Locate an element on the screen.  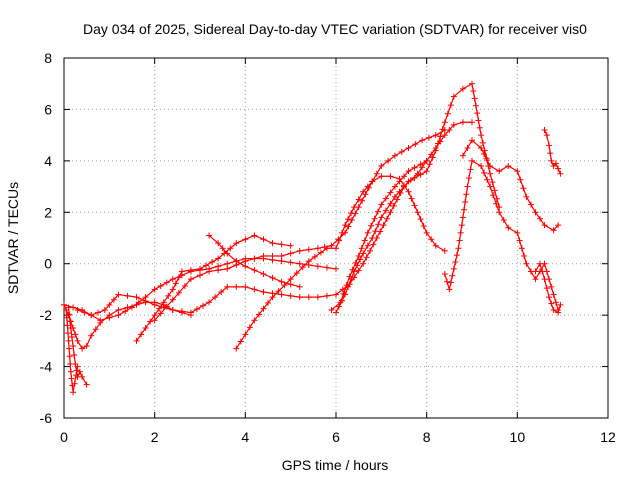
y-tick-label: 4 is located at coordinates (48, 161).